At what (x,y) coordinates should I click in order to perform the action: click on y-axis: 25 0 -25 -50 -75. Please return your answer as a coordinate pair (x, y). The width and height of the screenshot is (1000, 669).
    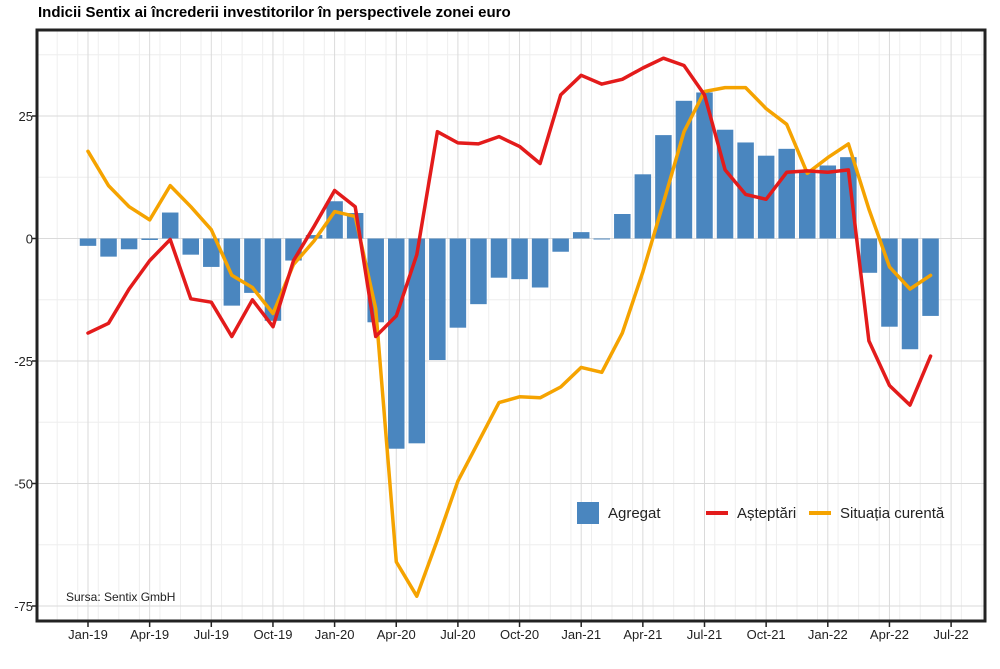
    Looking at the image, I should click on (25, 361).